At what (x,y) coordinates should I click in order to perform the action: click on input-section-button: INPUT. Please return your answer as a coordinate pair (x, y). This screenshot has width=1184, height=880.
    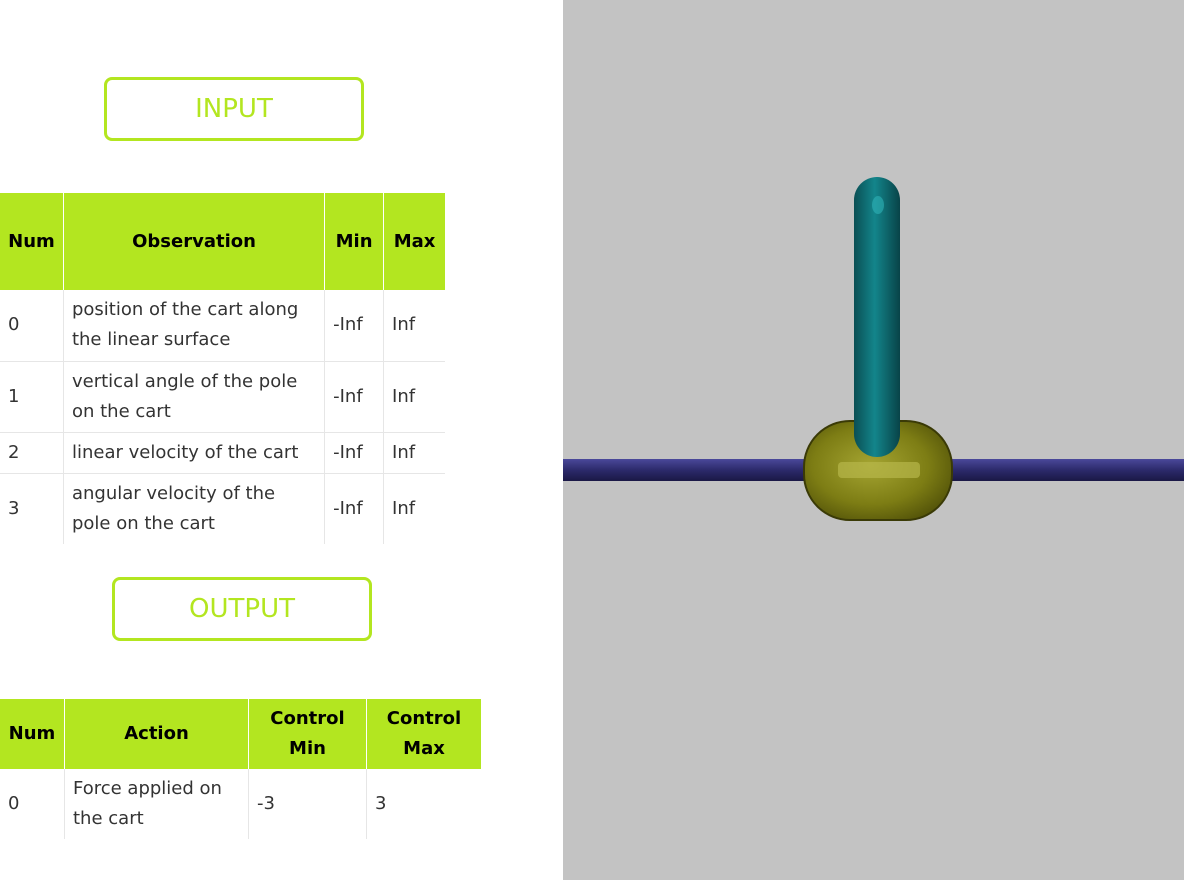
    Looking at the image, I should click on (234, 109).